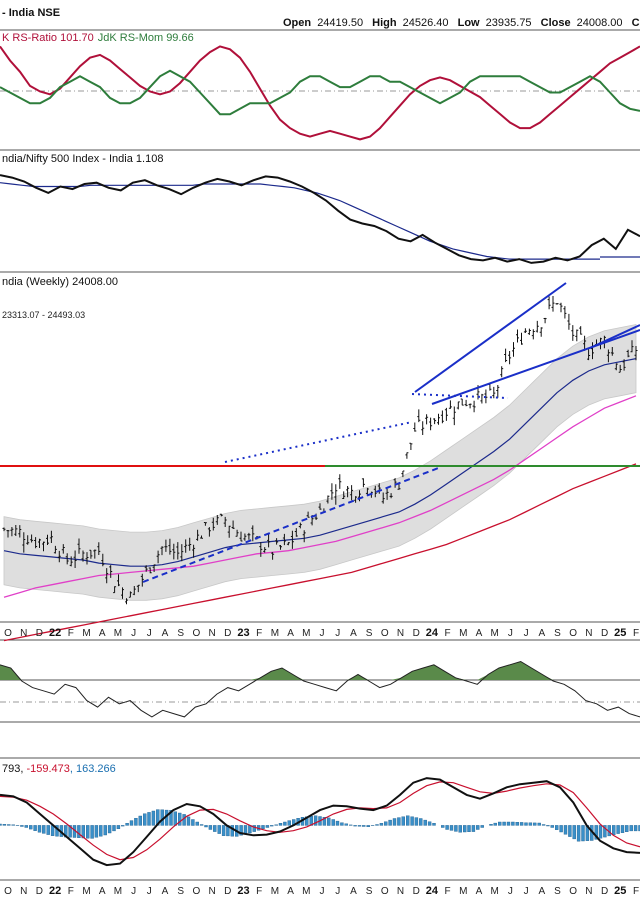  Describe the element at coordinates (636, 23) in the screenshot. I see `change-label: Chg -3` at that location.